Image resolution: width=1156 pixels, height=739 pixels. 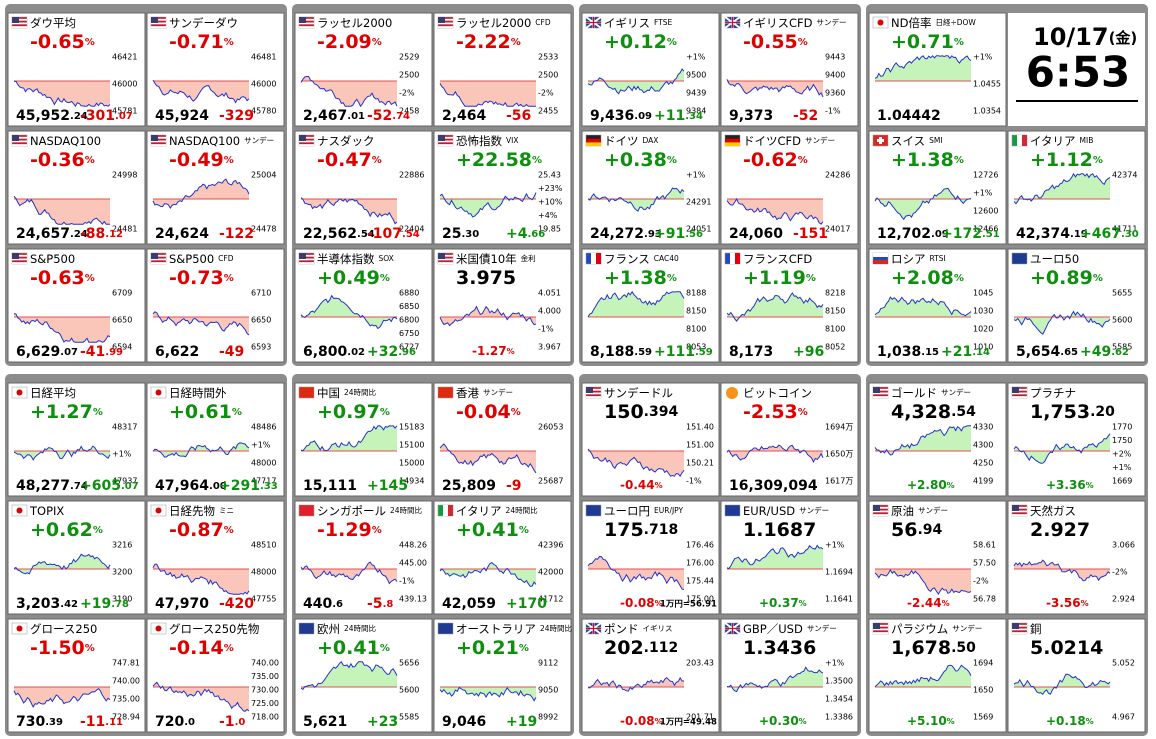 What do you see at coordinates (317, 604) in the screenshot?
I see `text-part: 440` at bounding box center [317, 604].